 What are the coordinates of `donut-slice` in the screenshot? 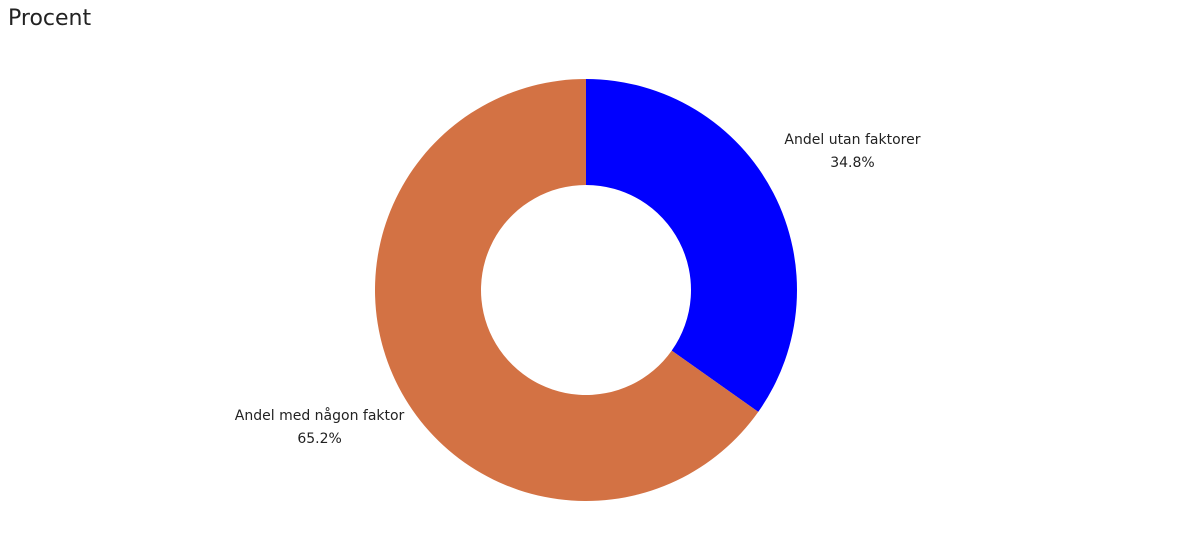 It's located at (692, 245).